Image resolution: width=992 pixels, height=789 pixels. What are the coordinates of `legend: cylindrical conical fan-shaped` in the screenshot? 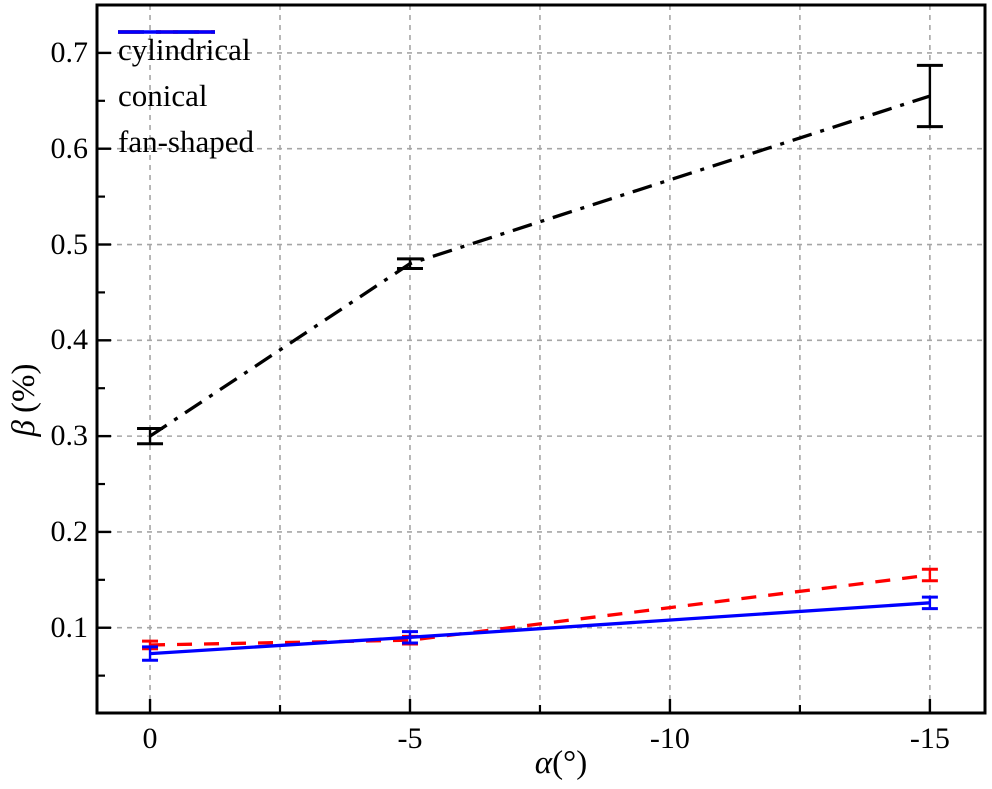 It's located at (186, 96).